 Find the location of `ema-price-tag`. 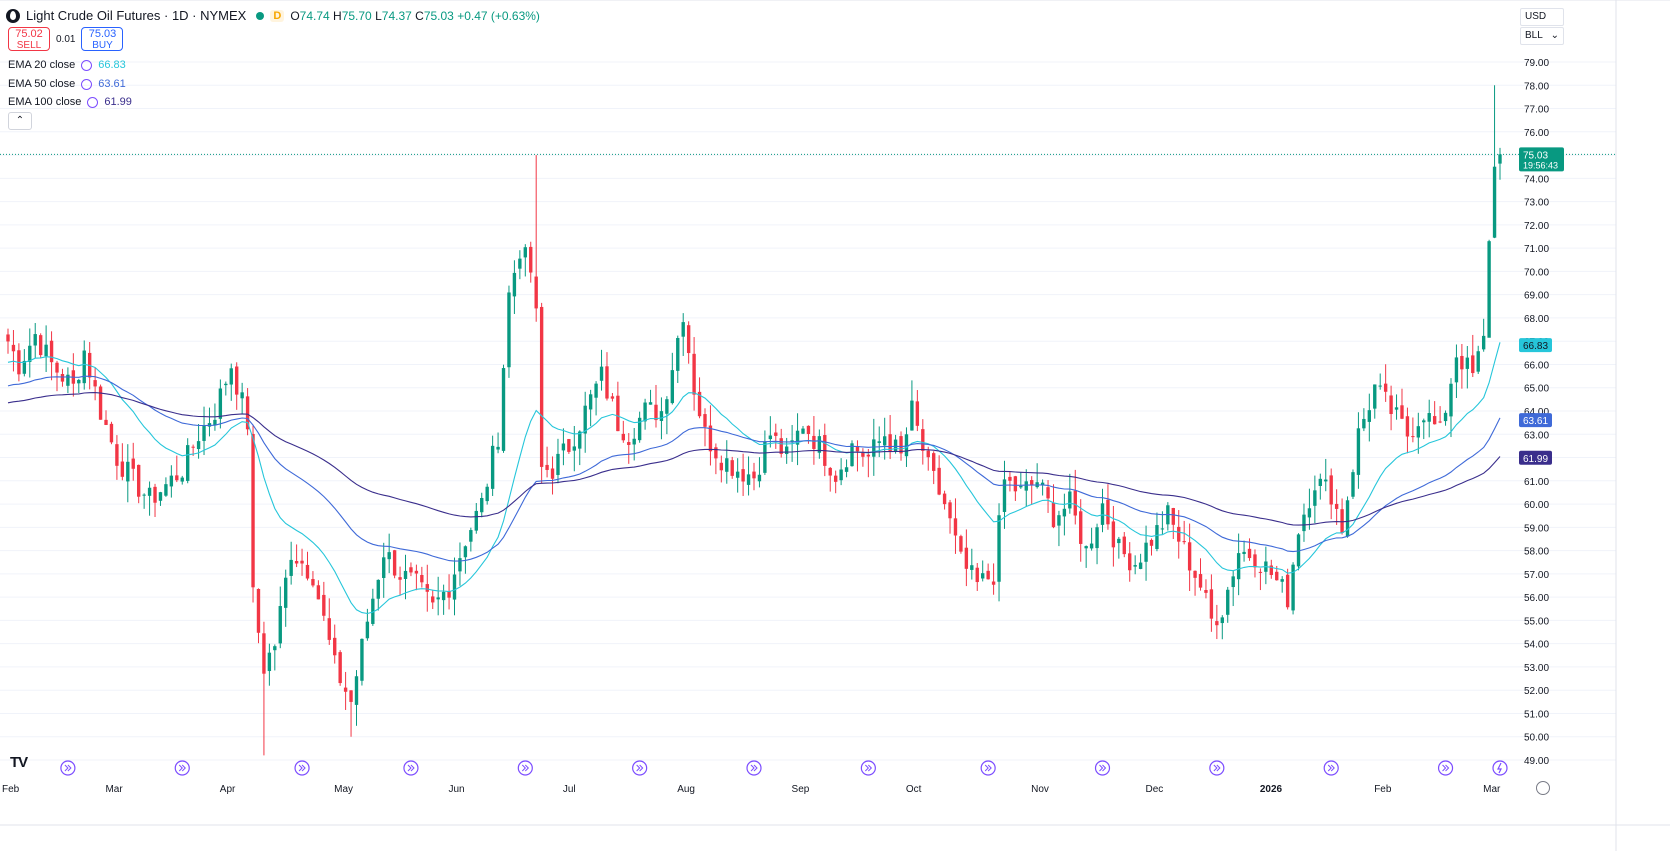

ema-price-tag is located at coordinates (1535, 457).